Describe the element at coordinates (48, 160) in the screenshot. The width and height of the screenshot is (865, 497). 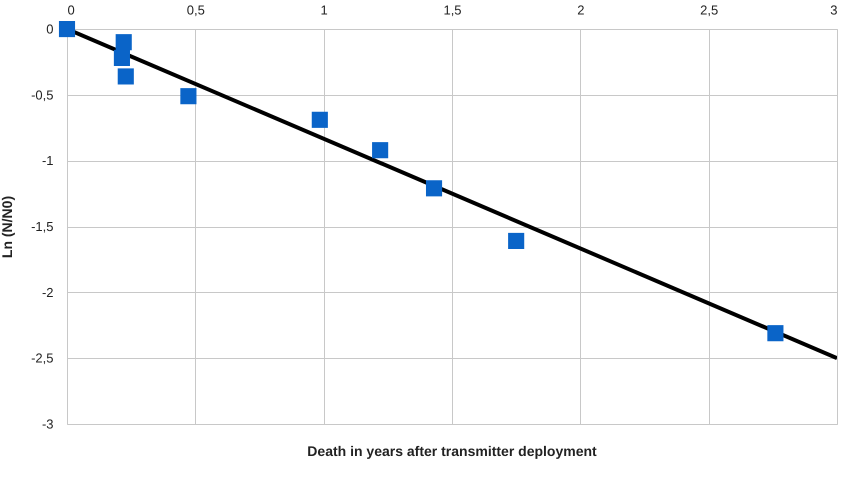
I see `y-tick-label: -1` at that location.